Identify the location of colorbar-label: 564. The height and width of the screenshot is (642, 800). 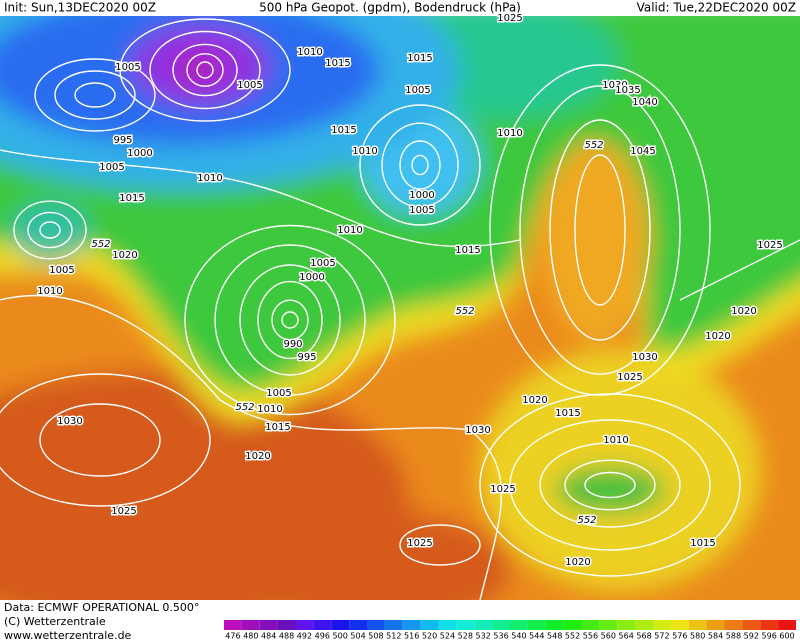
(626, 636).